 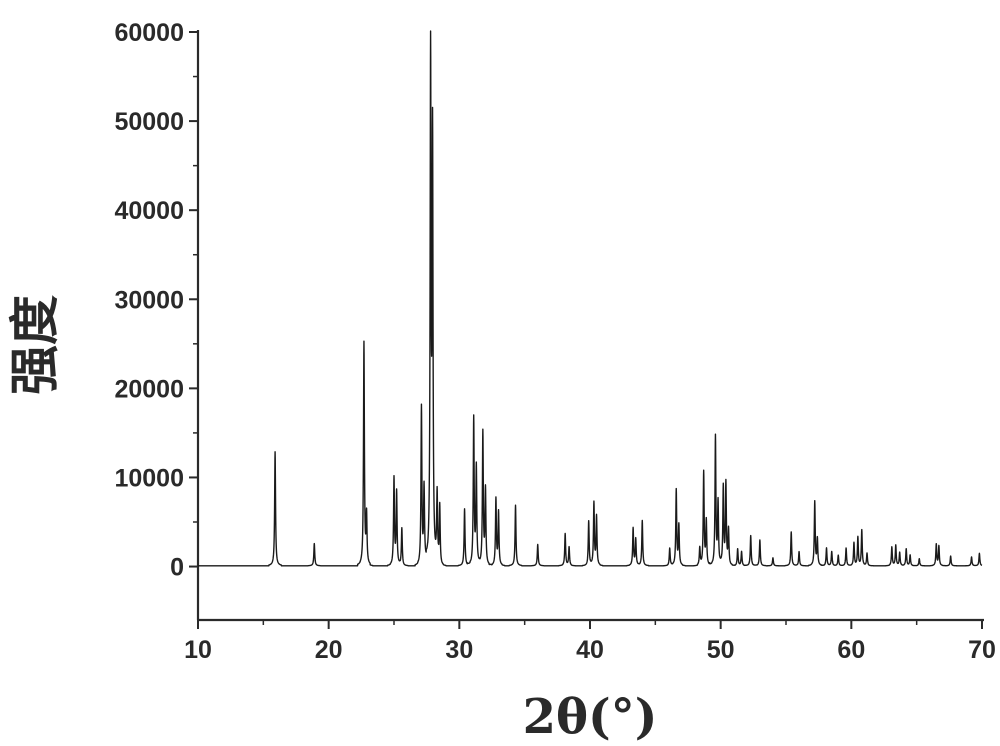 What do you see at coordinates (329, 650) in the screenshot?
I see `x-tick-label: 20` at bounding box center [329, 650].